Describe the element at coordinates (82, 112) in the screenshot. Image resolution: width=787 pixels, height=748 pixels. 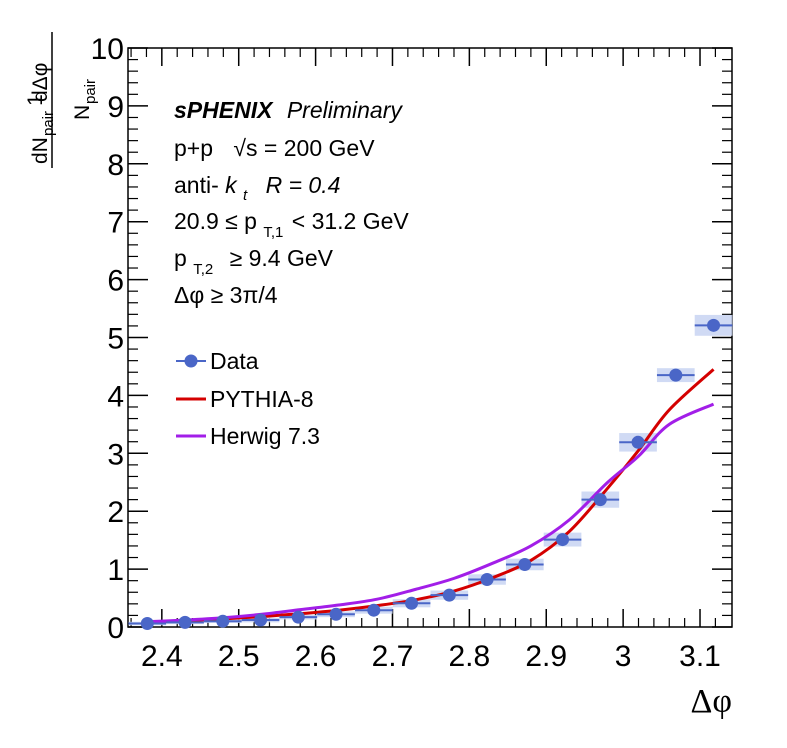
I see `y-title-den-main: N` at that location.